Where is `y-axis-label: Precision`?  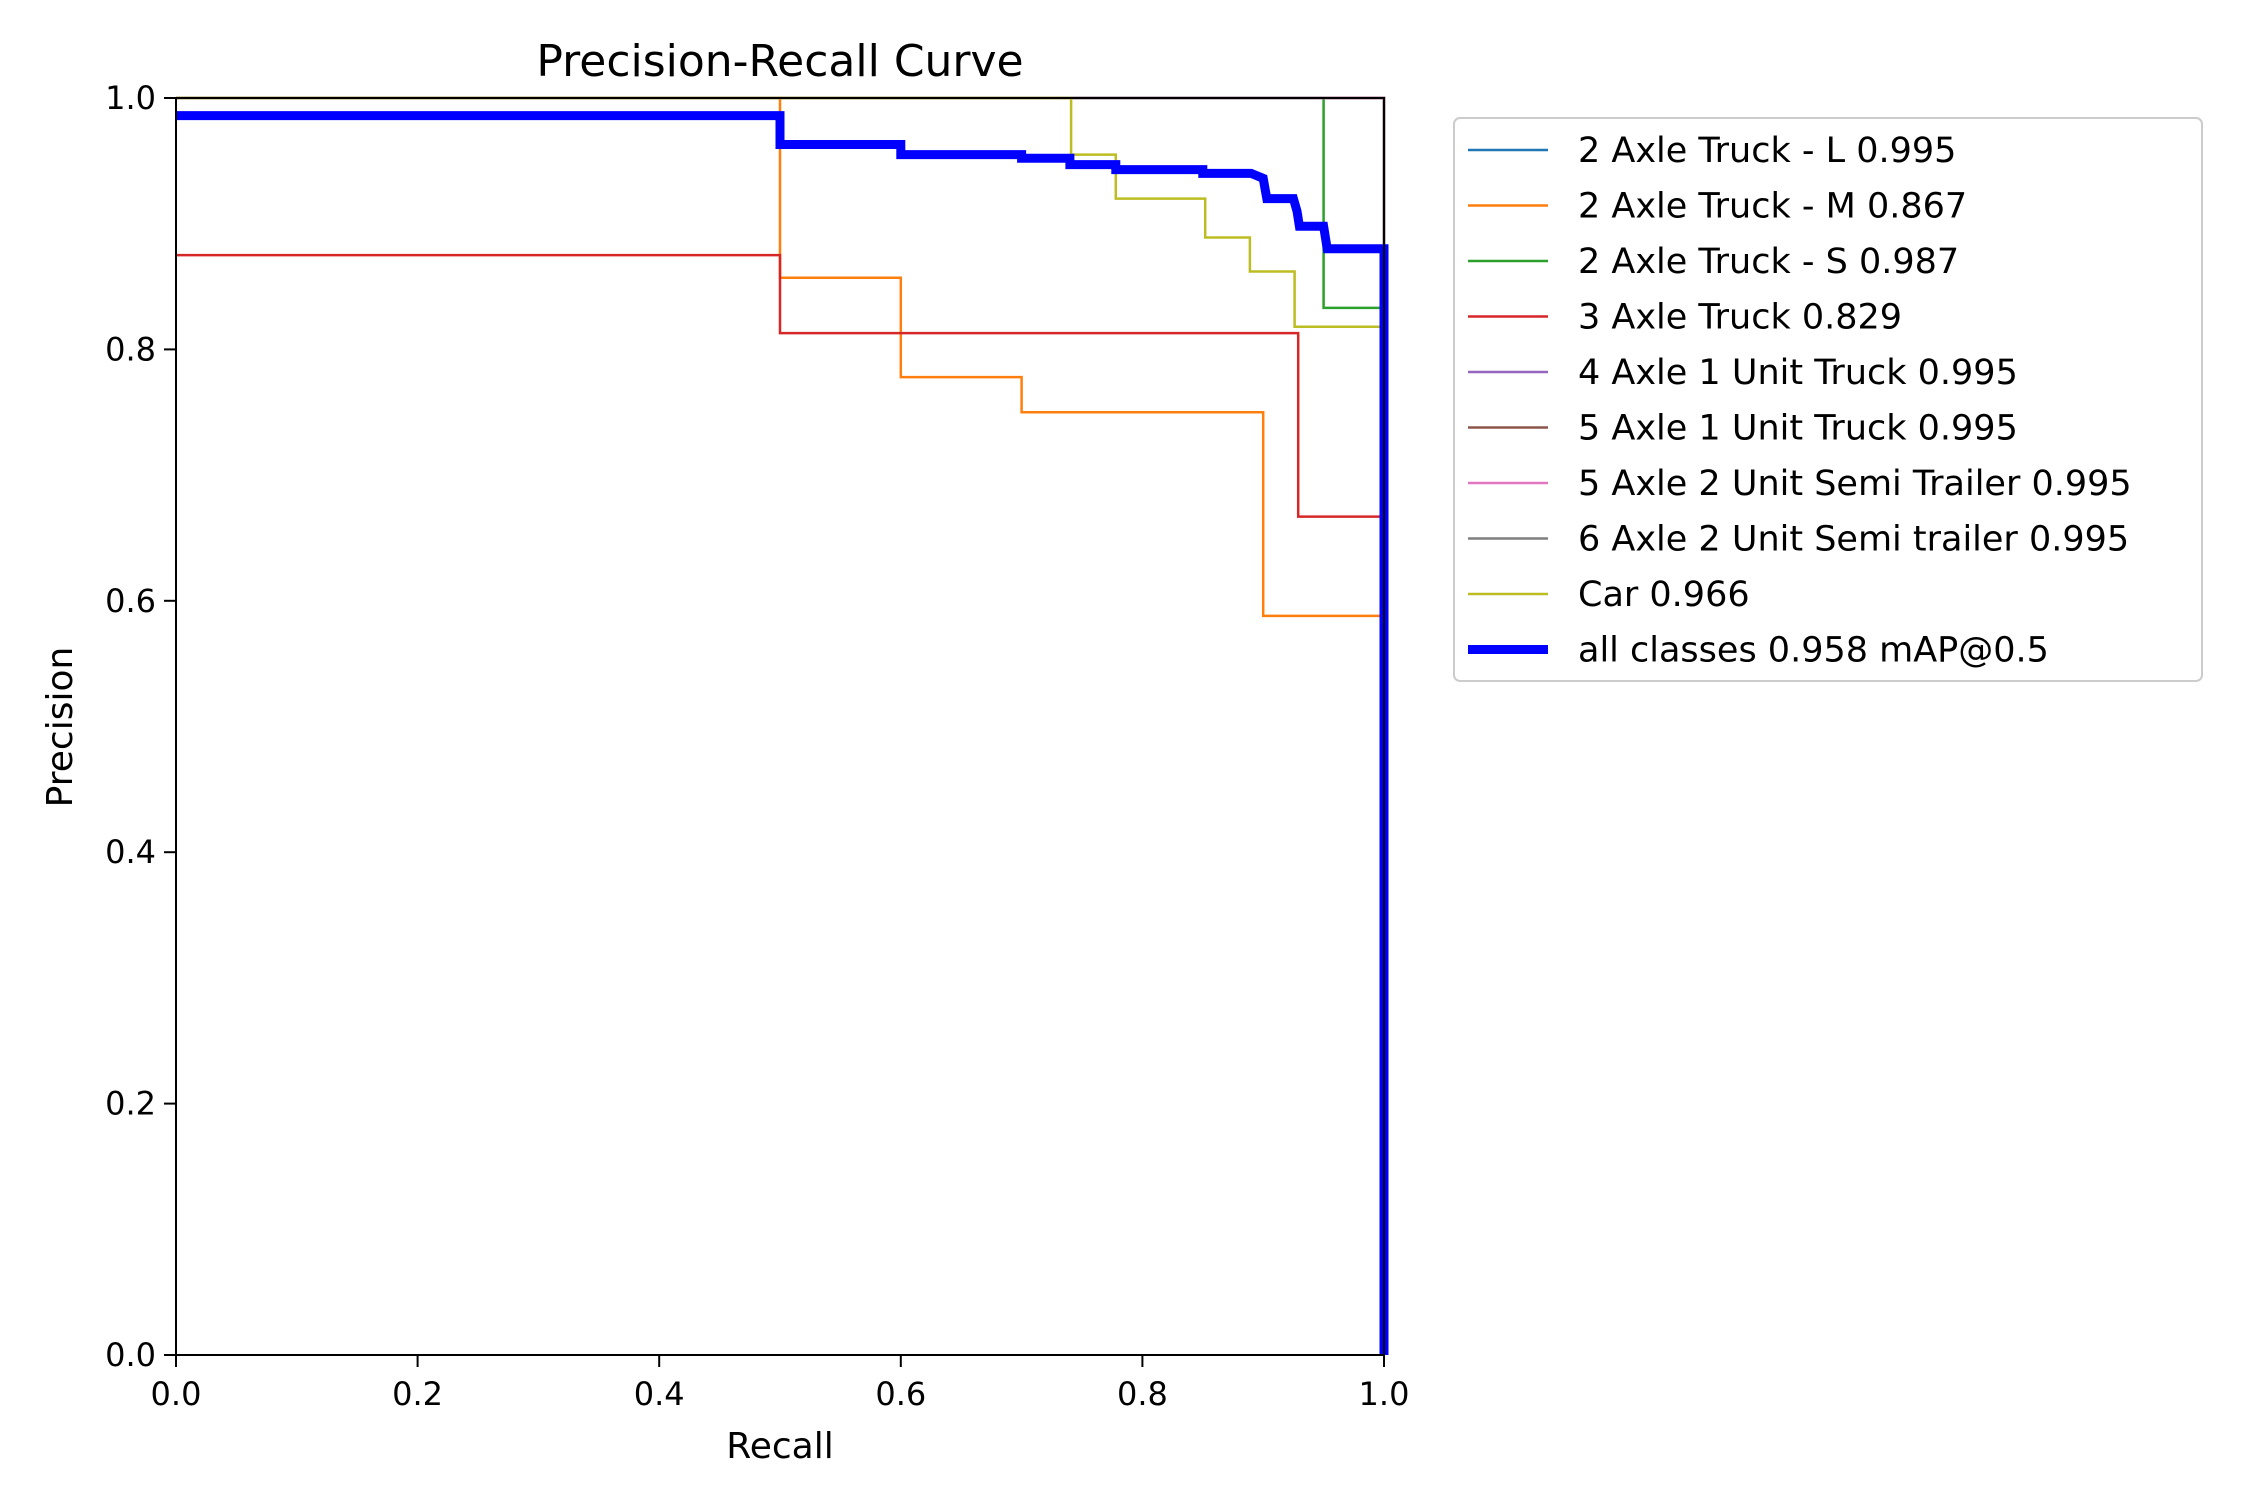
y-axis-label: Precision is located at coordinates (60, 727).